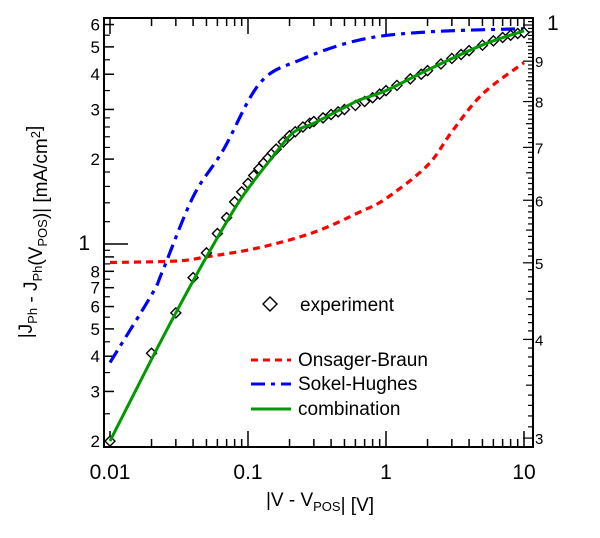 The width and height of the screenshot is (600, 538). I want to click on y-tick-label: 7, so click(95, 288).